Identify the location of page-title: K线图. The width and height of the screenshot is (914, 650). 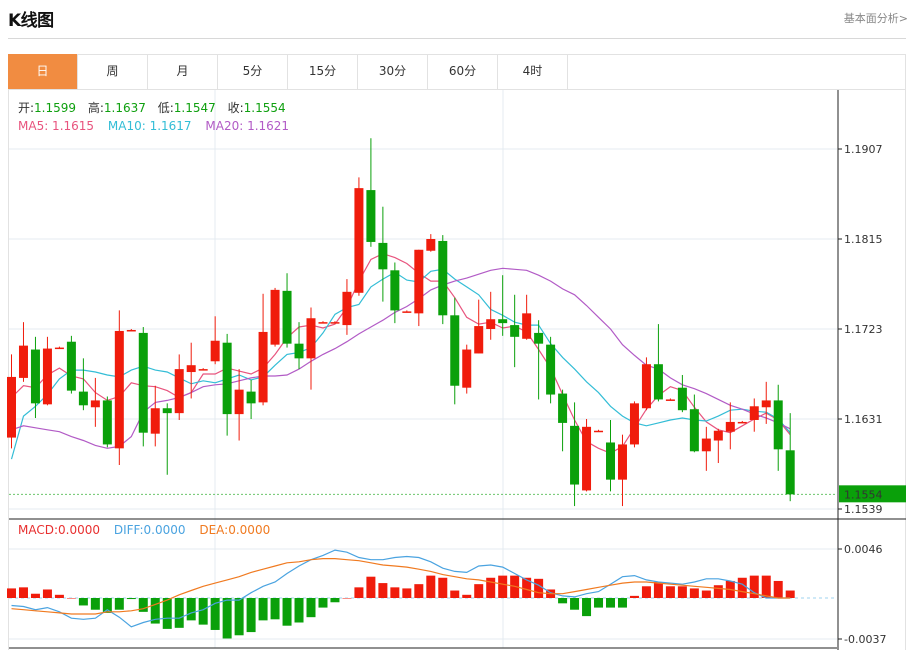
(31, 21).